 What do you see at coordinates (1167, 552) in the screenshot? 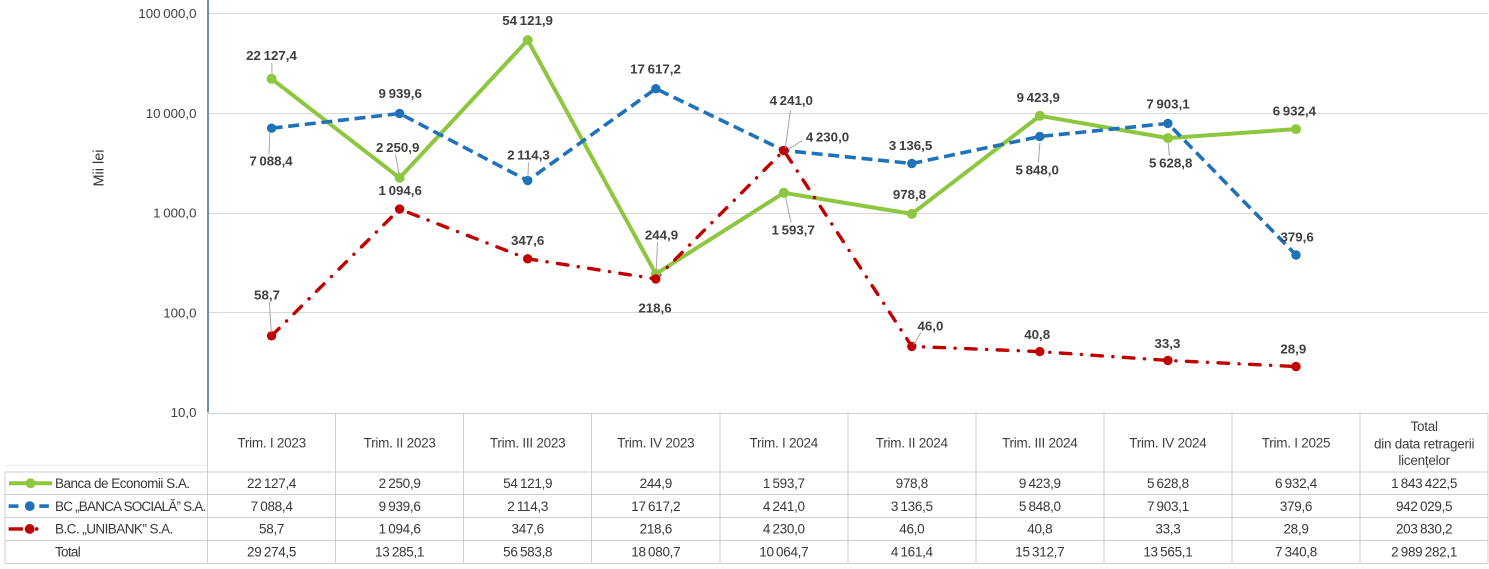
I see `svg-text: 13 565,1` at bounding box center [1167, 552].